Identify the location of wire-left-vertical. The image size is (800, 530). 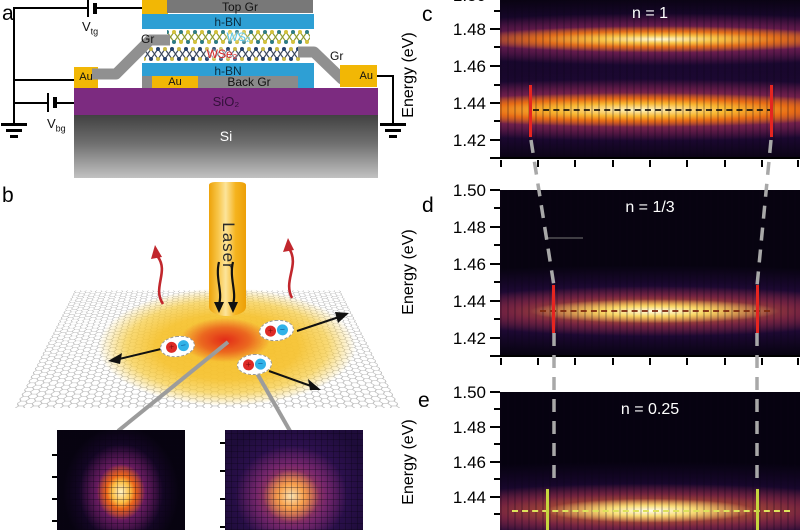
(14, 65).